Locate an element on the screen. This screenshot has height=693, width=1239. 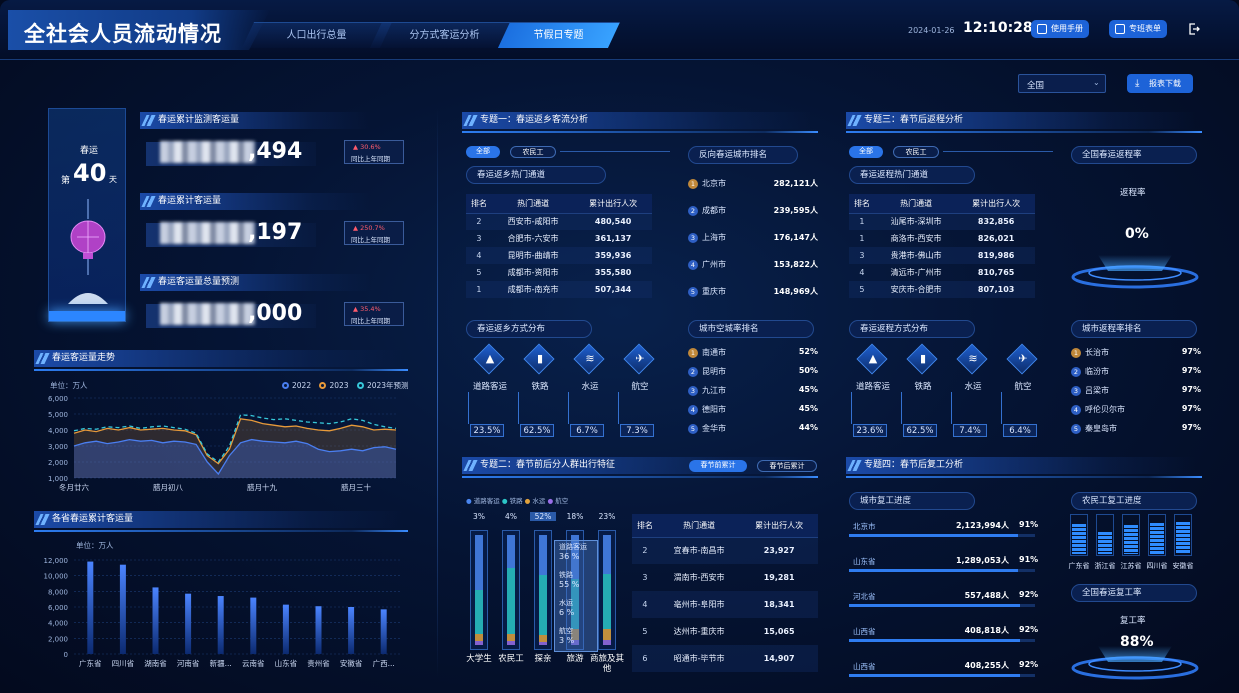
cell: 807,103 is located at coordinates (996, 289).